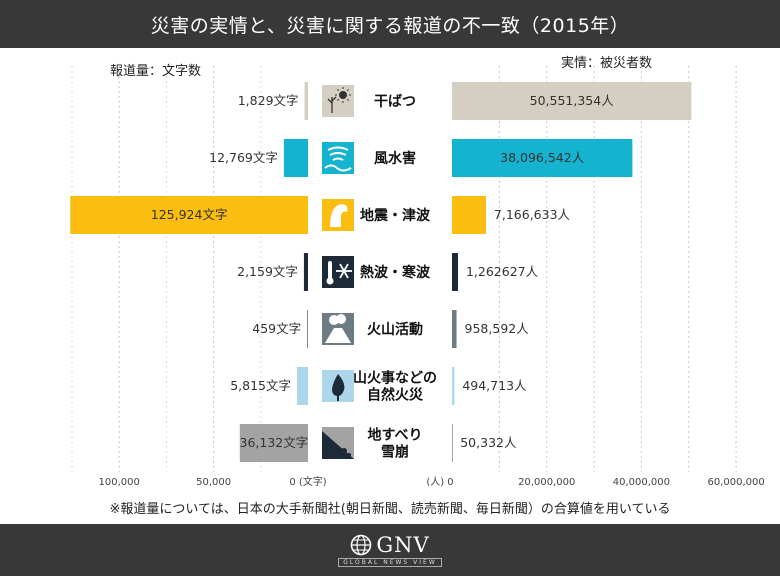 Image resolution: width=780 pixels, height=576 pixels. Describe the element at coordinates (276, 328) in the screenshot. I see `left-value-label: 459文字` at that location.